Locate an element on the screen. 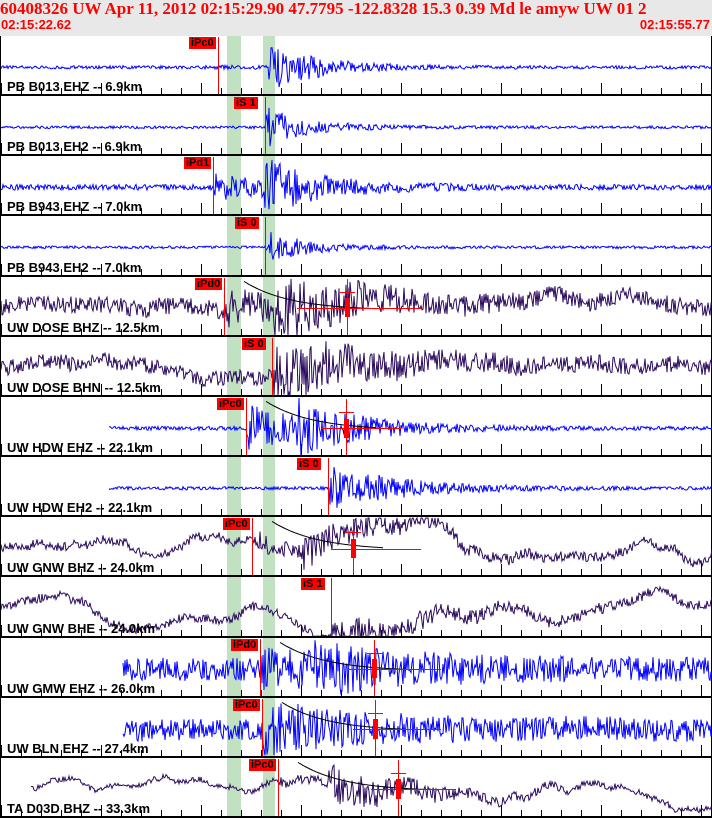  trace-panel: iPc0 PB B013 EHZ -- 6.9km is located at coordinates (356, 66).